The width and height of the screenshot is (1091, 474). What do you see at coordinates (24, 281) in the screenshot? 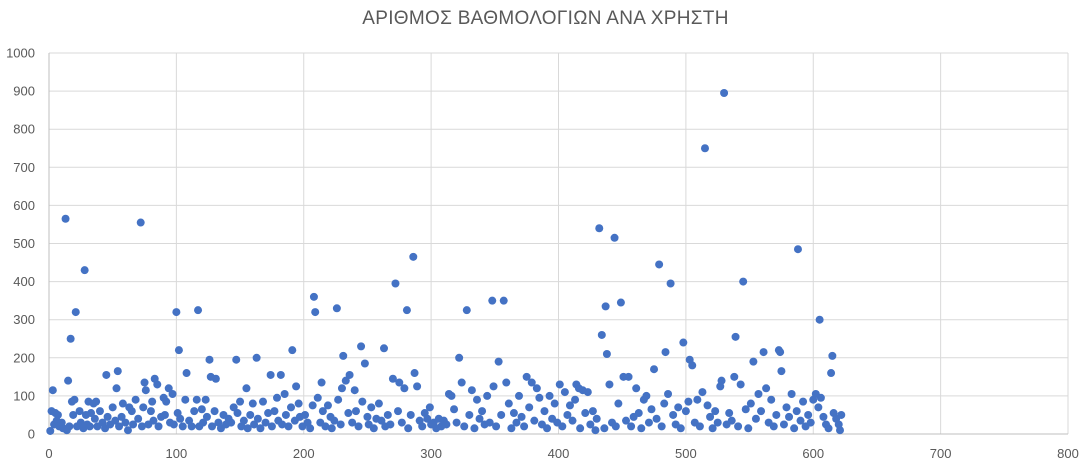
I see `y-tick-label: 400` at bounding box center [24, 281].